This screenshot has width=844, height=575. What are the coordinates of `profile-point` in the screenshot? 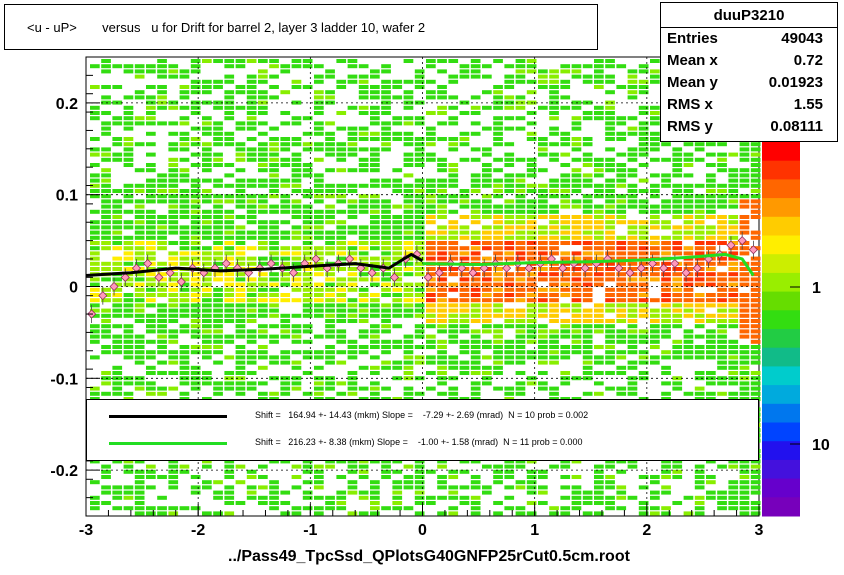 It's located at (316, 259).